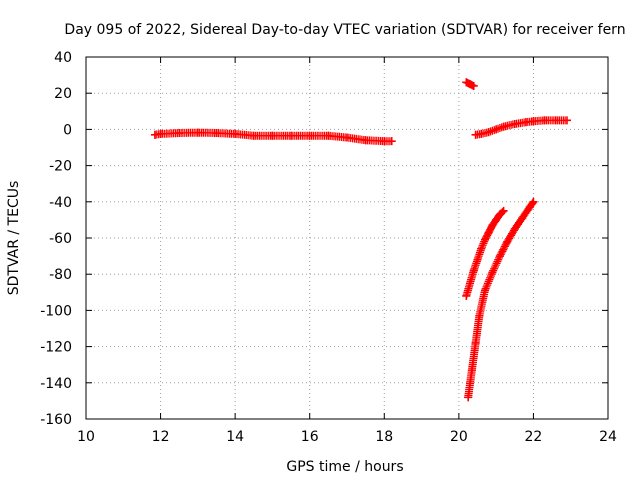 The height and width of the screenshot is (480, 640). What do you see at coordinates (534, 437) in the screenshot?
I see `x-tick-label: 22` at bounding box center [534, 437].